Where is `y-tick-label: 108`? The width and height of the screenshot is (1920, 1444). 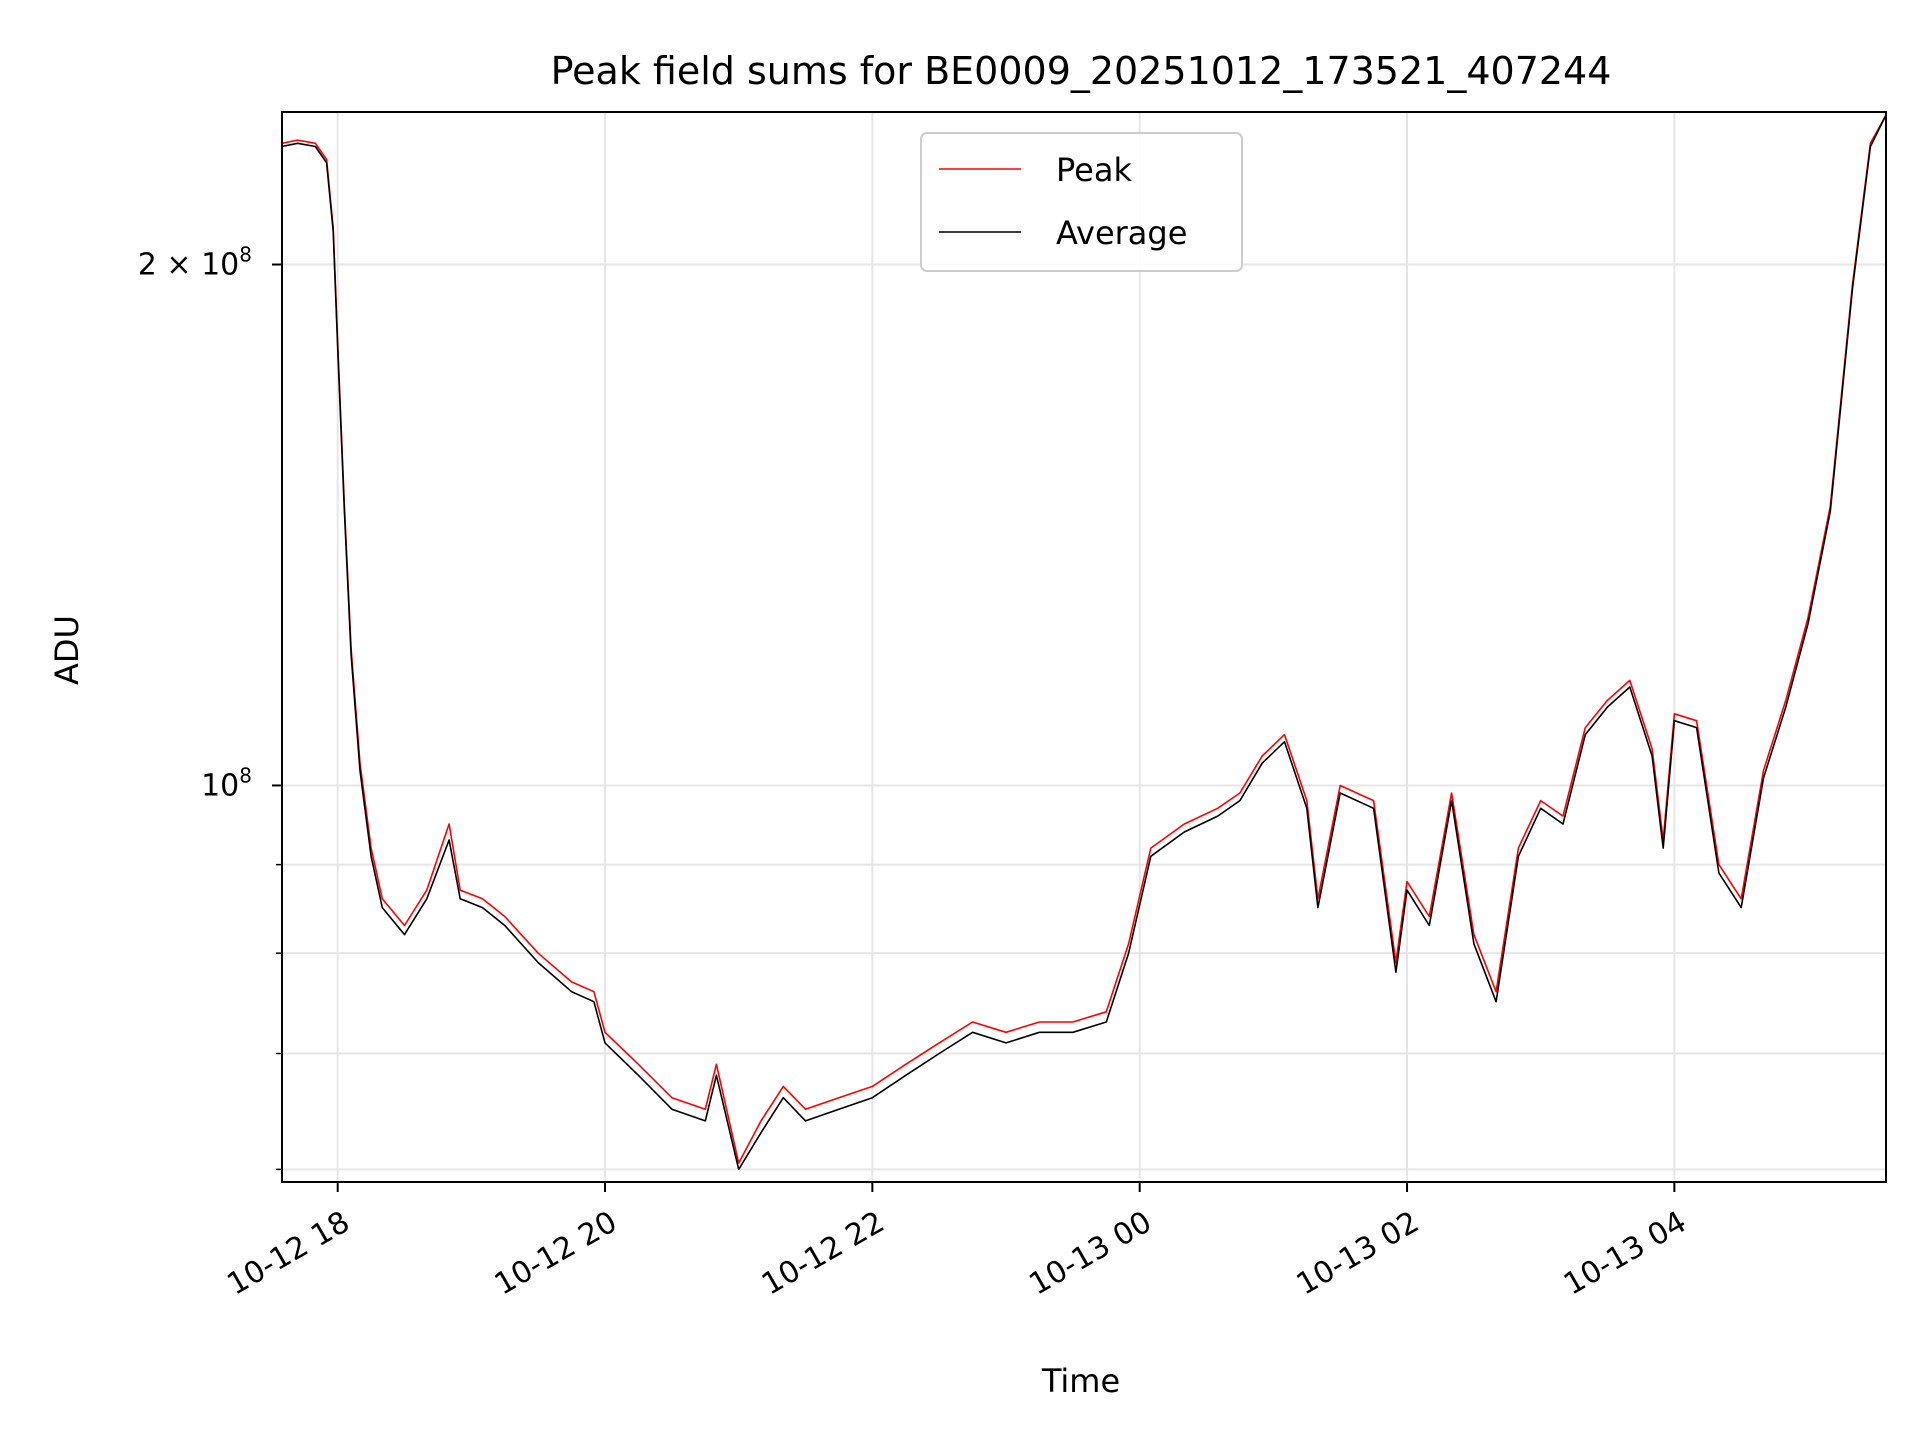
y-tick-label: 108 is located at coordinates (226, 783).